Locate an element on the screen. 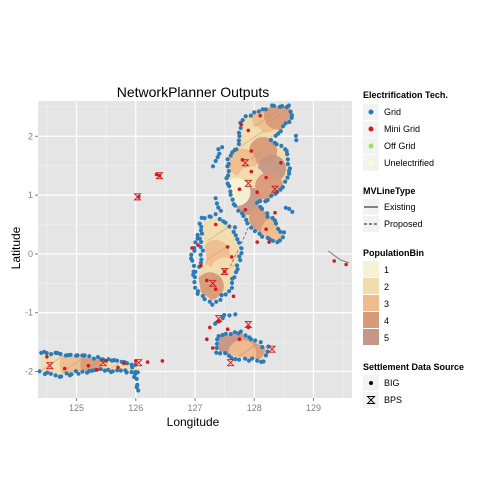 Image resolution: width=504 pixels, height=504 pixels. x-axis-title: Longitude is located at coordinates (193, 422).